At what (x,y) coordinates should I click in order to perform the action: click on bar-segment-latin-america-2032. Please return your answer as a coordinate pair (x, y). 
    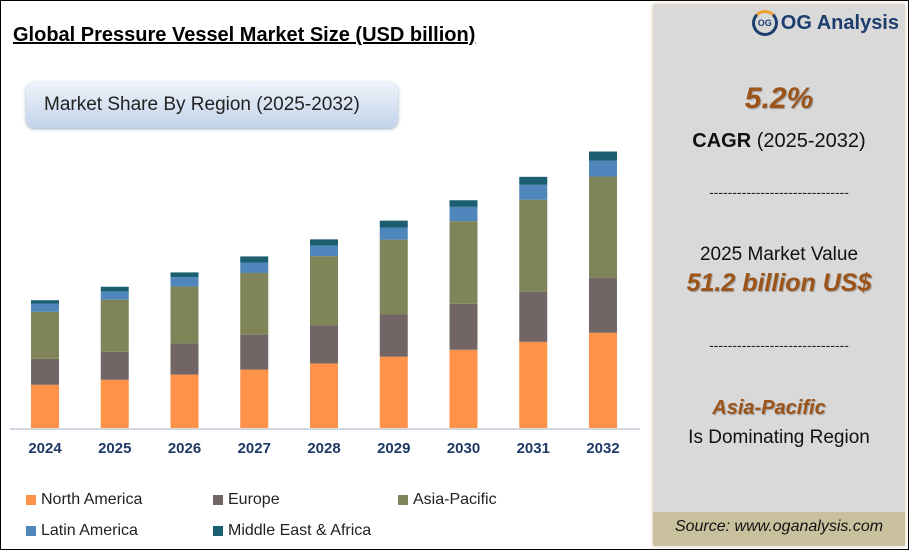
    Looking at the image, I should click on (603, 168).